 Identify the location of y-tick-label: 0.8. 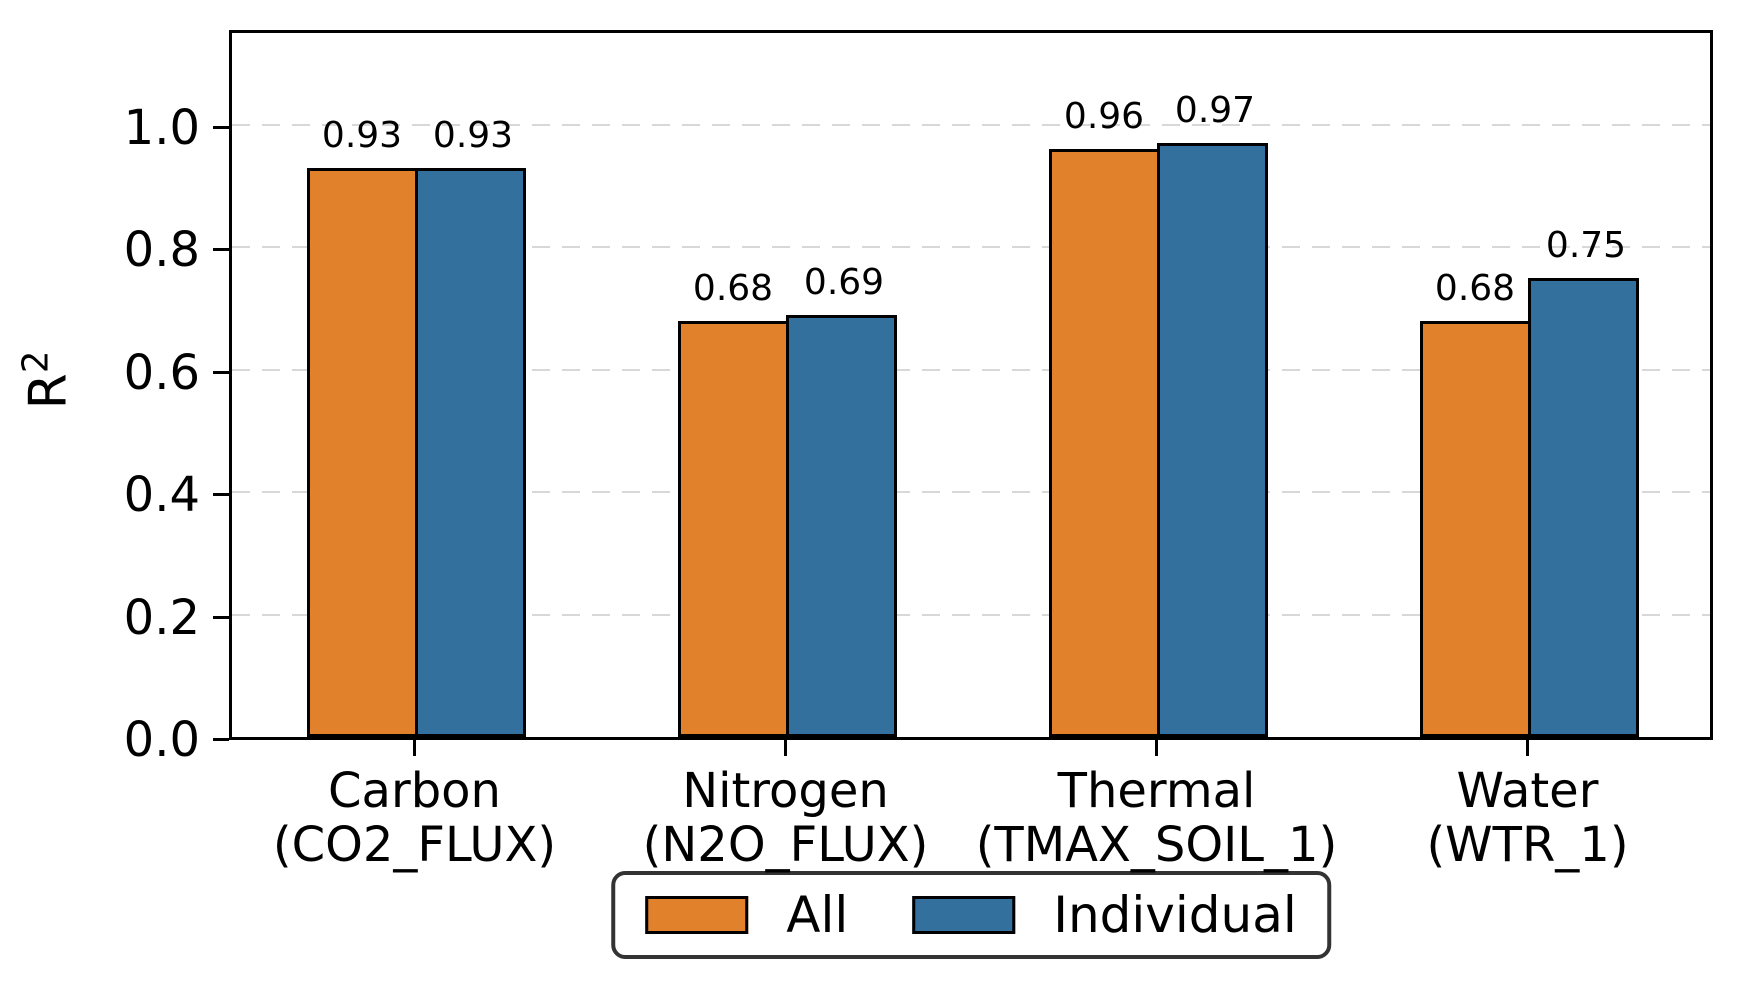
(161, 250).